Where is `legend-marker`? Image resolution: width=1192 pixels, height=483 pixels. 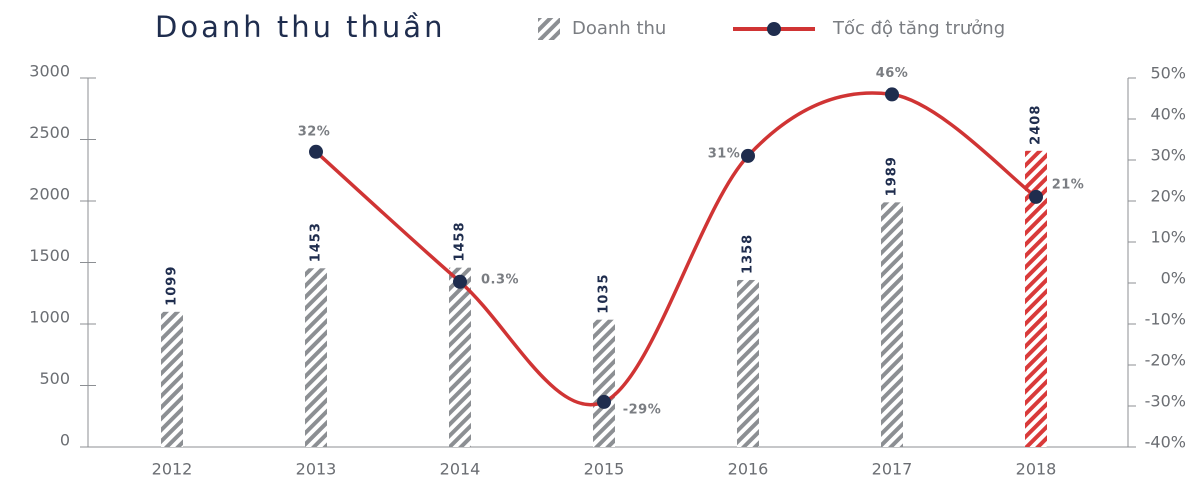 legend-marker is located at coordinates (774, 29).